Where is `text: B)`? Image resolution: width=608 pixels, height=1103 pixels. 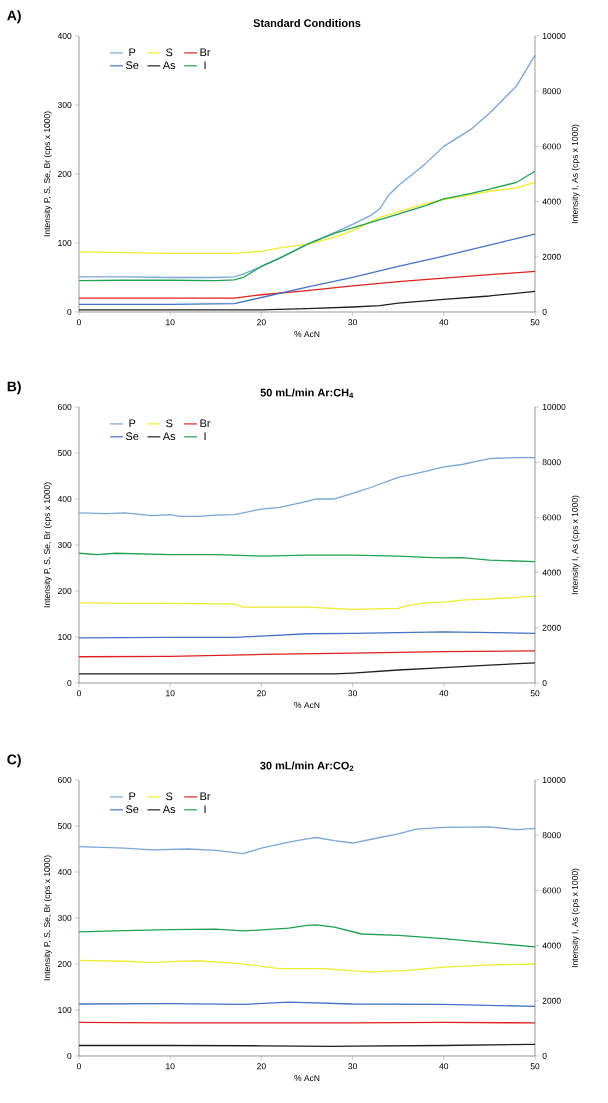
text: B) is located at coordinates (14, 388).